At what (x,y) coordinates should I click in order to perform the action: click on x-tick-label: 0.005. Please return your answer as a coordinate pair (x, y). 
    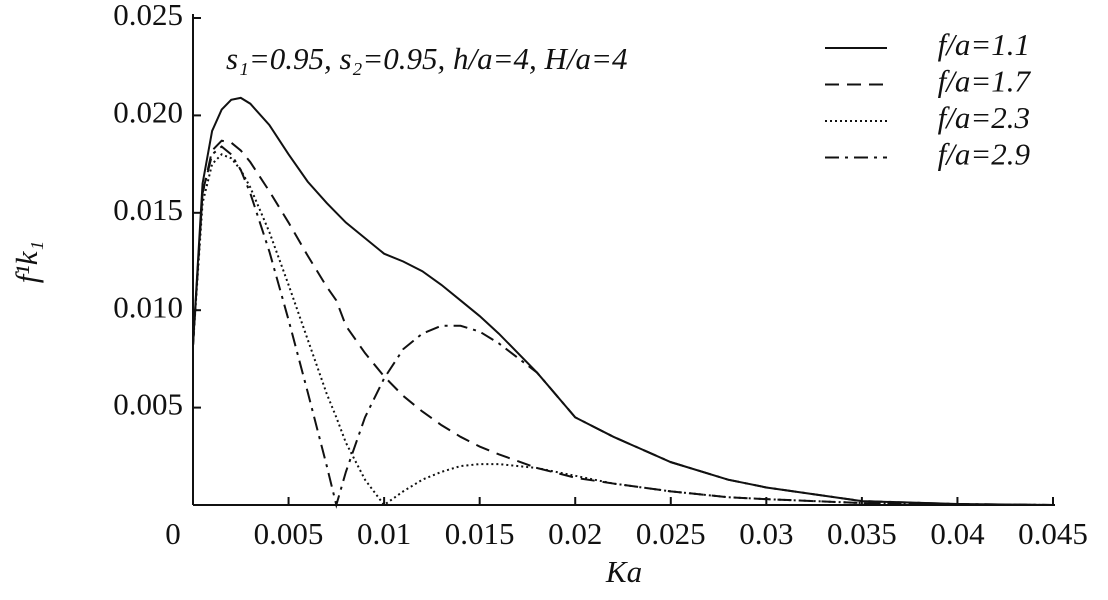
    Looking at the image, I should click on (289, 533).